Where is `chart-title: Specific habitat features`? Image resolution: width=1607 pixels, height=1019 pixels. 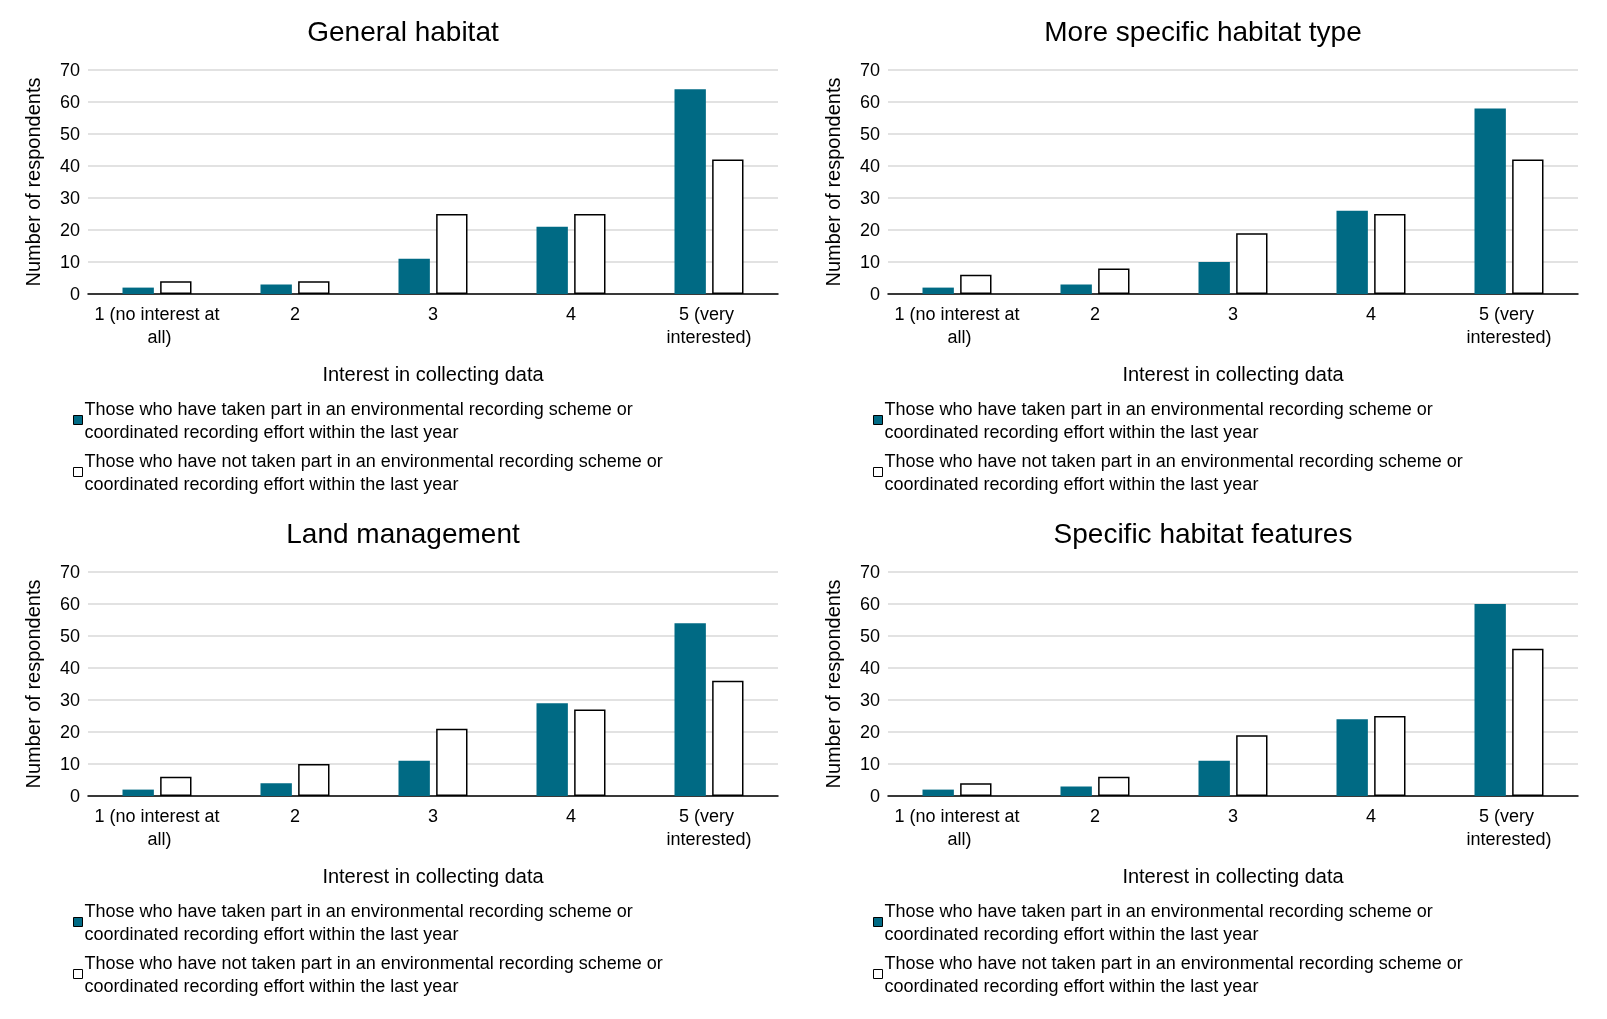
chart-title: Specific habitat features is located at coordinates (1203, 533).